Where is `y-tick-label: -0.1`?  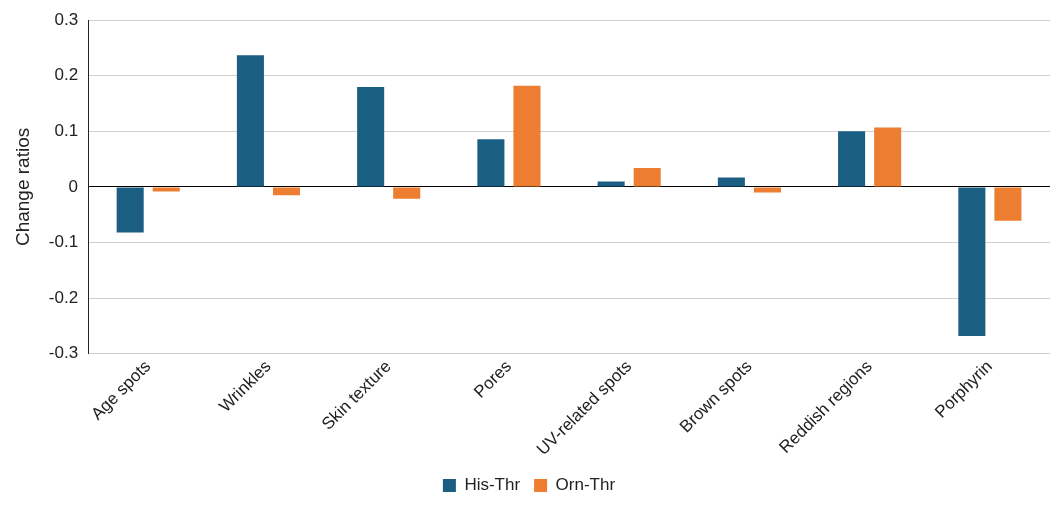 y-tick-label: -0.1 is located at coordinates (63, 242).